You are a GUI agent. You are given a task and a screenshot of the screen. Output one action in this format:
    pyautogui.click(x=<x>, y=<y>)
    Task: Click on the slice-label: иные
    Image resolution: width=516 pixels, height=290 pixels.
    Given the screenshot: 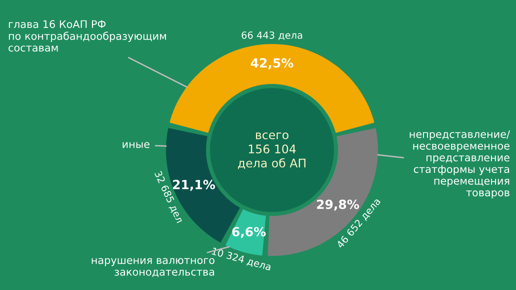 What is the action you would take?
    pyautogui.click(x=136, y=145)
    